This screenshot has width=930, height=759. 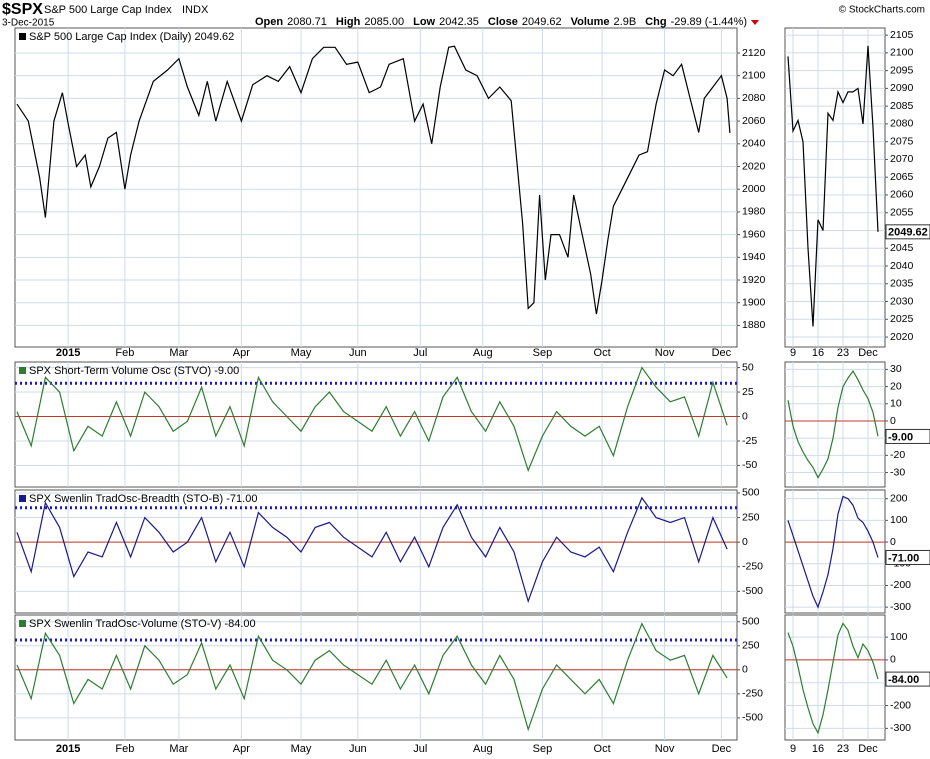 I want to click on x-tick-label: Feb, so click(x=124, y=353).